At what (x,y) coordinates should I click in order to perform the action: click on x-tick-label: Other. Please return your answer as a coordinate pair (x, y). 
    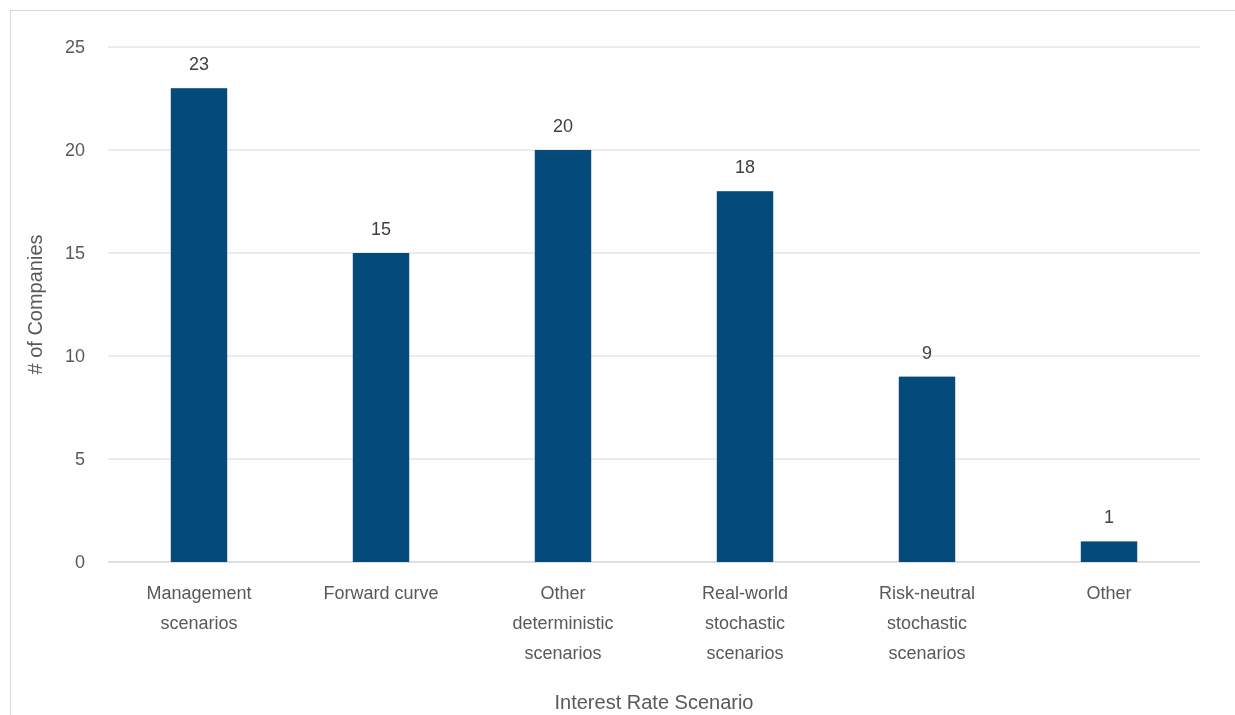
    Looking at the image, I should click on (1109, 593).